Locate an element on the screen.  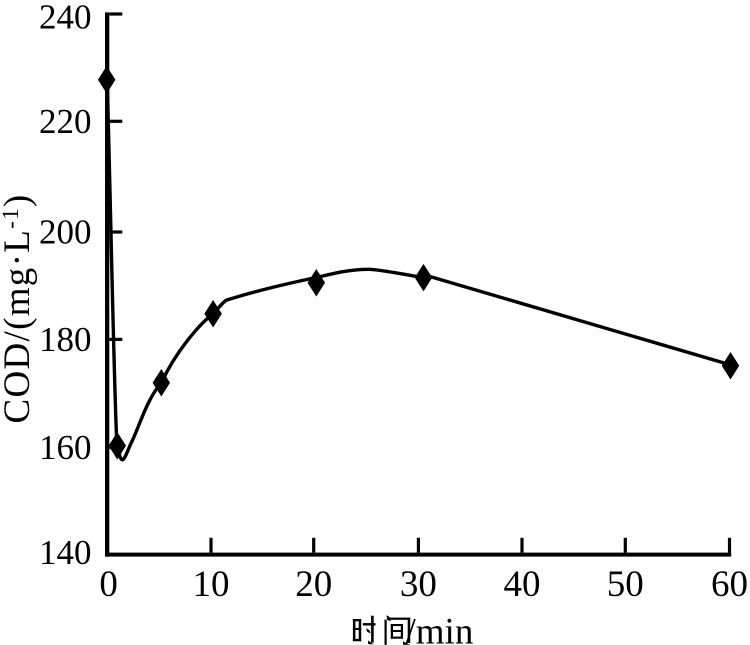
svg-text: 40 is located at coordinates (522, 584).